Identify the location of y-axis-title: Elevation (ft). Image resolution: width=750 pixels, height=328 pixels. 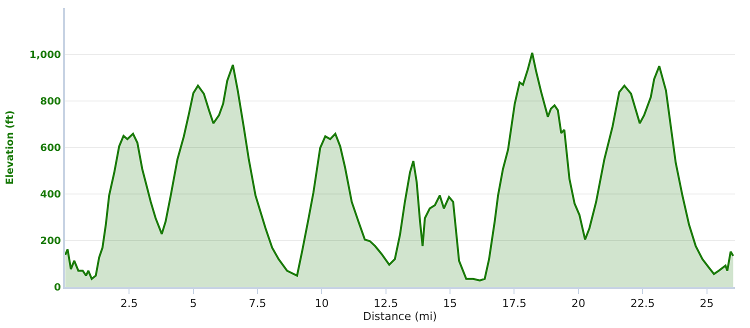
(10, 147).